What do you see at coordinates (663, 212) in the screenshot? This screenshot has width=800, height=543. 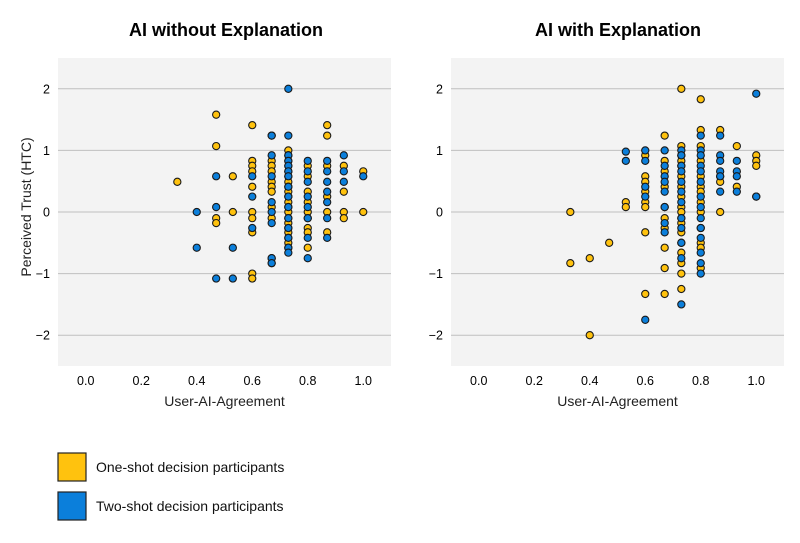 I see `scatter-points` at bounding box center [663, 212].